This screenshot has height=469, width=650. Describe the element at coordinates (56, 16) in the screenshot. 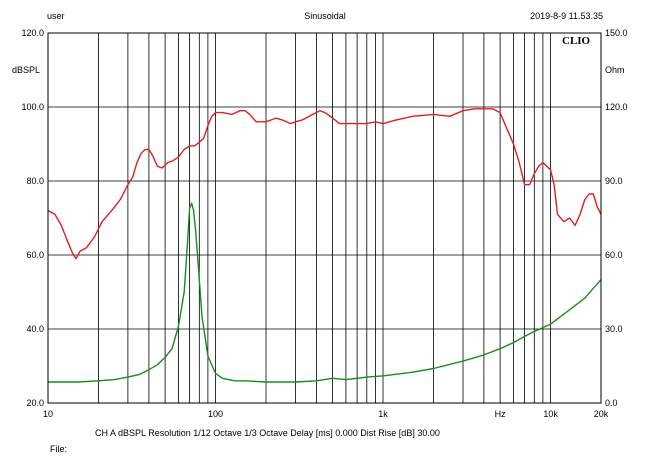

I see `header-user: user` at that location.